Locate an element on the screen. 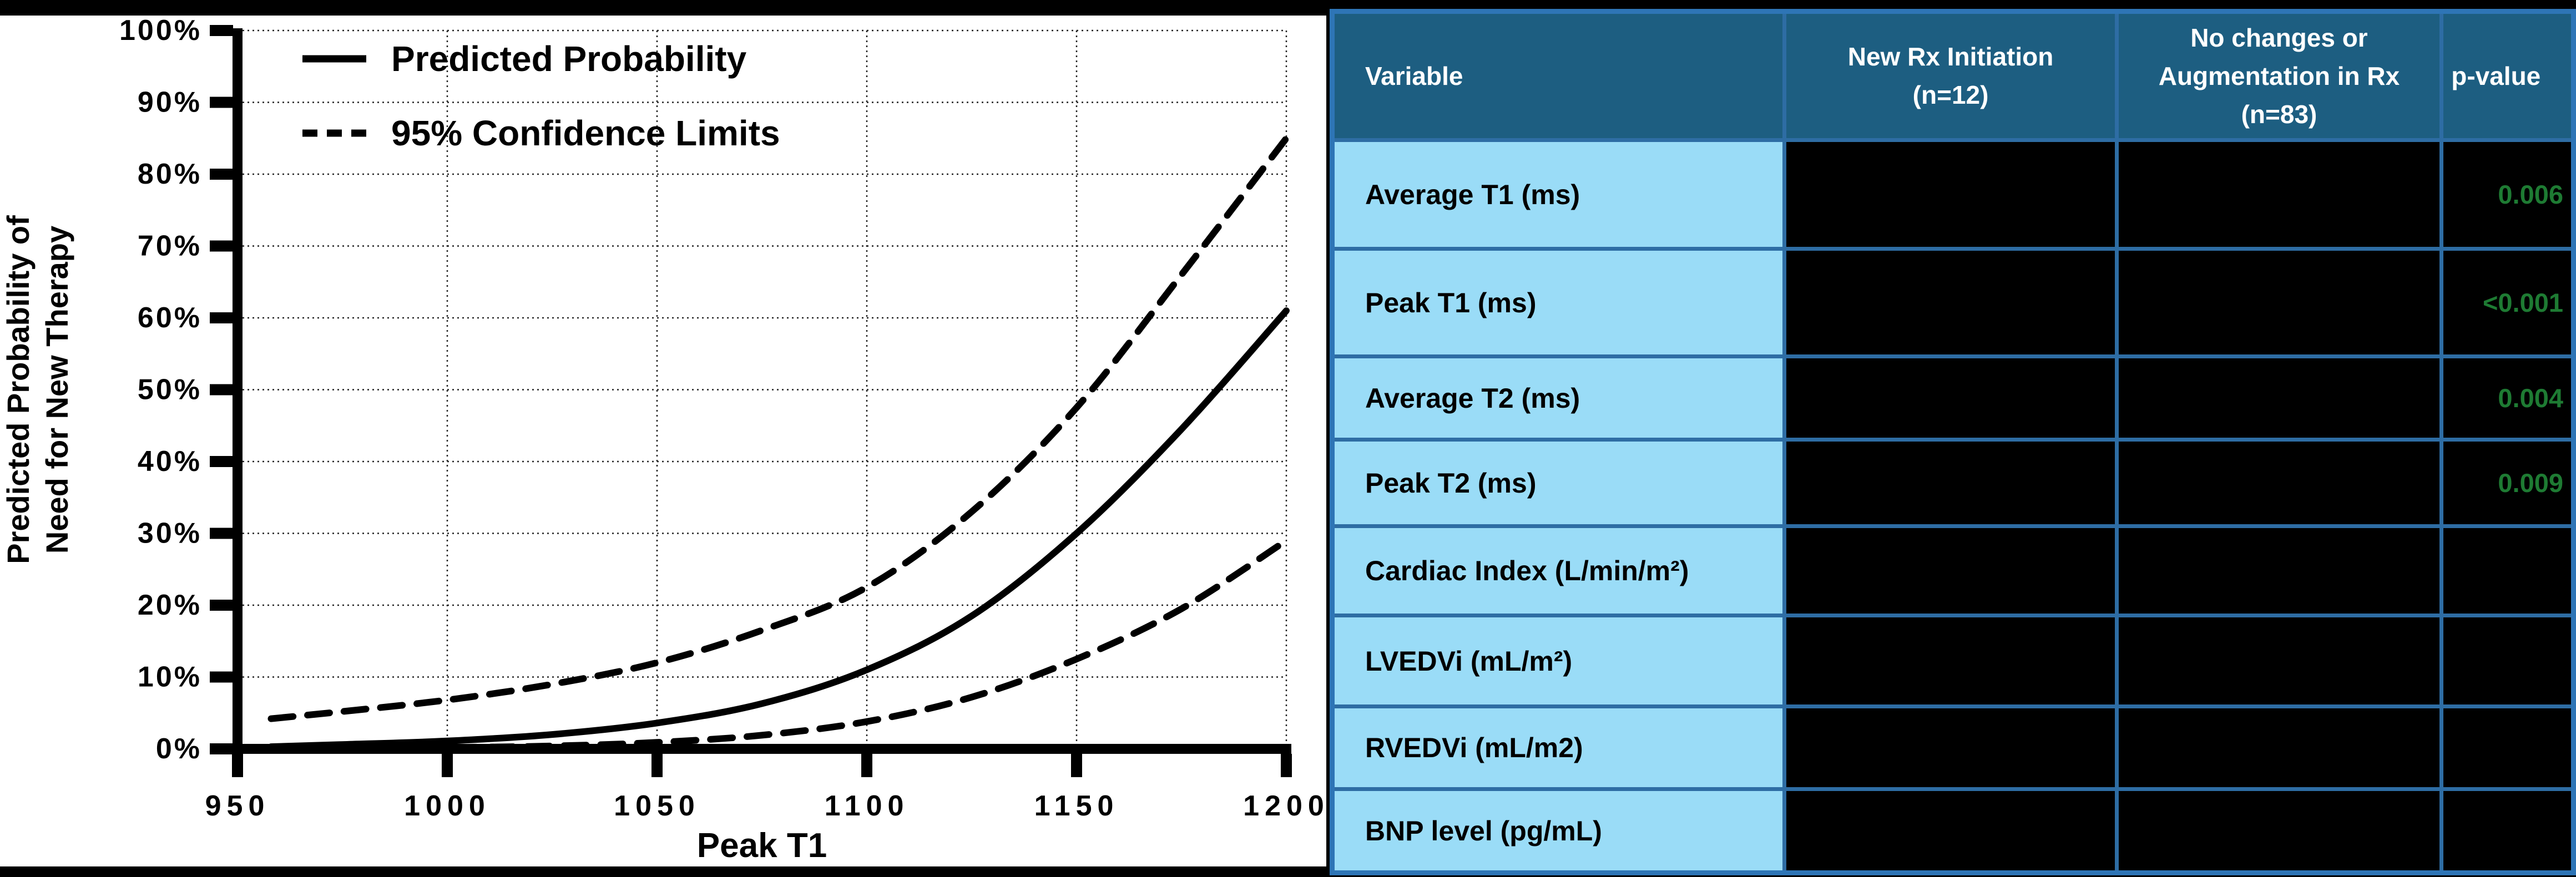  col-header-new-rx: New Rx Initiation (n=12) is located at coordinates (1950, 75).